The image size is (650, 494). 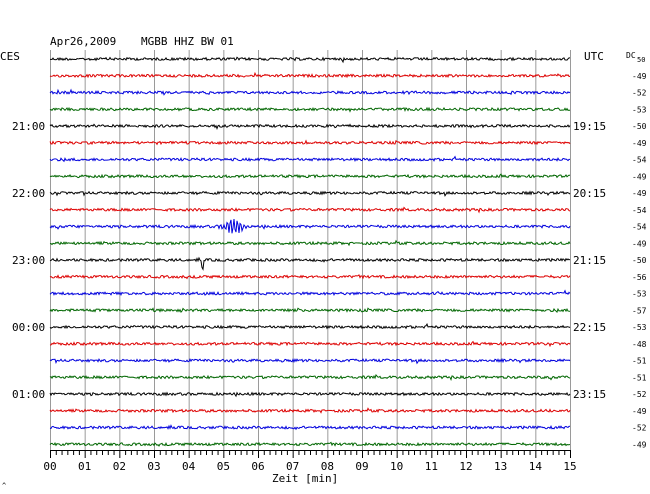 I want to click on dc-value: -48, so click(x=639, y=344).